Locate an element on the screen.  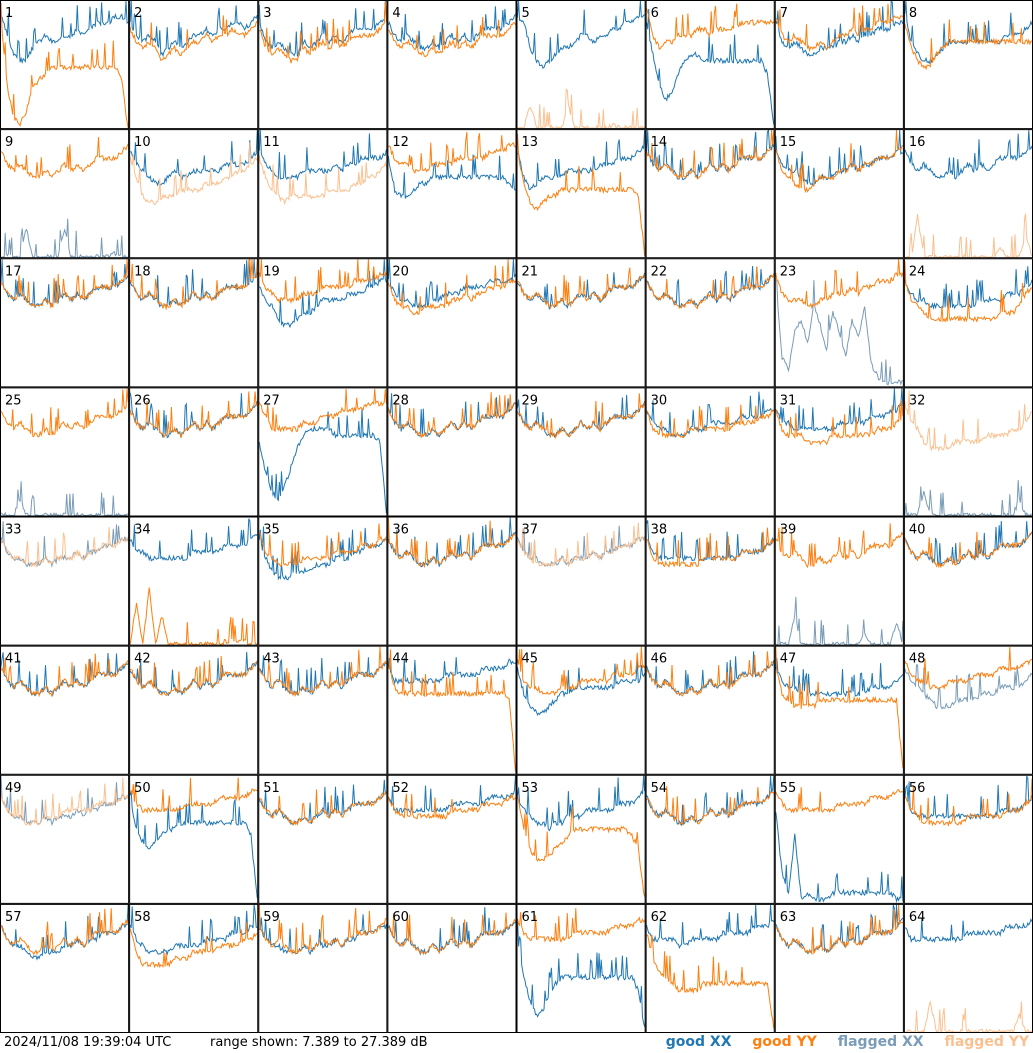
panel-30-frame is located at coordinates (710, 452).